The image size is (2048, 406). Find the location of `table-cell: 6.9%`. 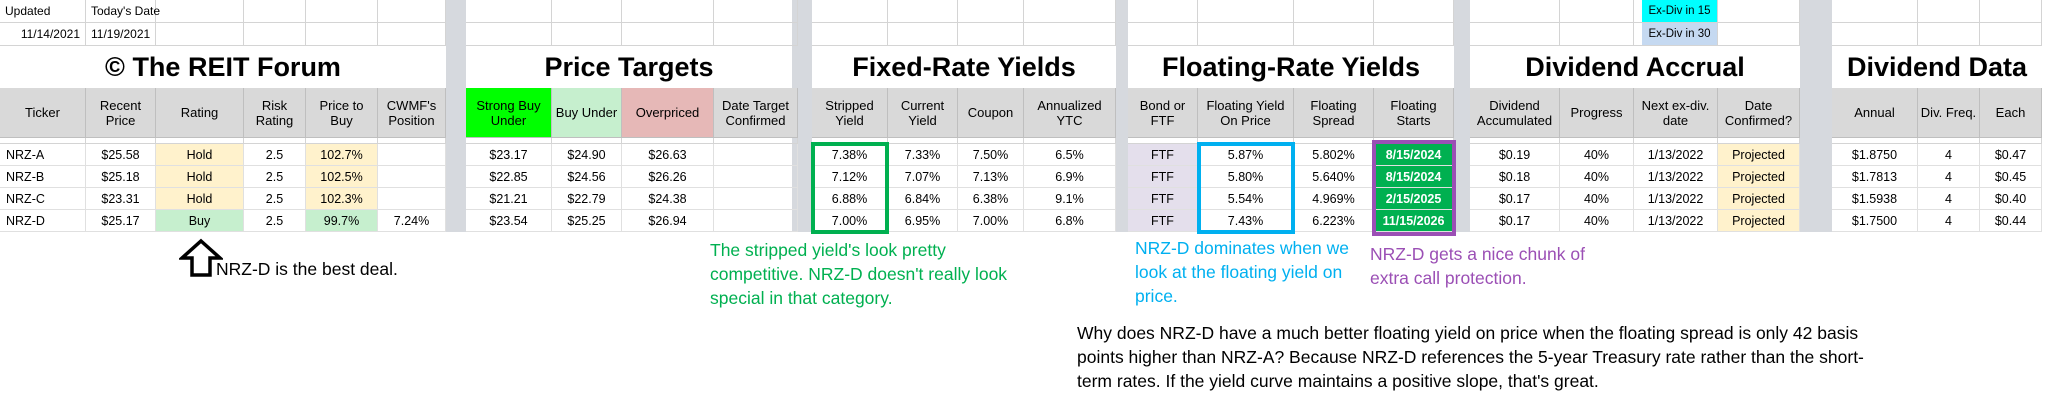

table-cell: 6.9% is located at coordinates (1070, 177).